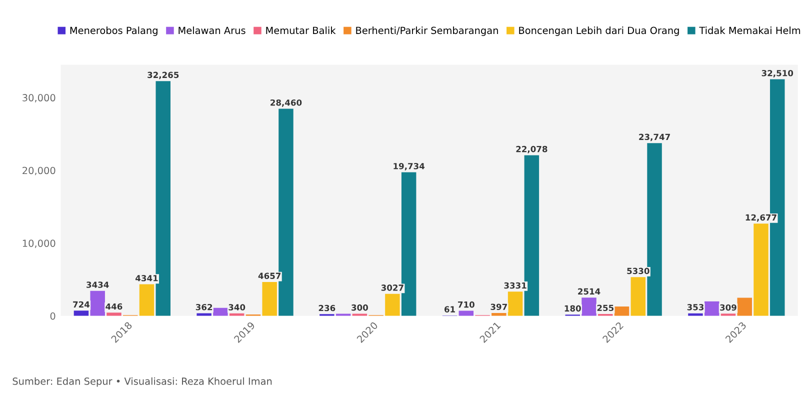  I want to click on legend-label: Menerobos Palang, so click(114, 31).